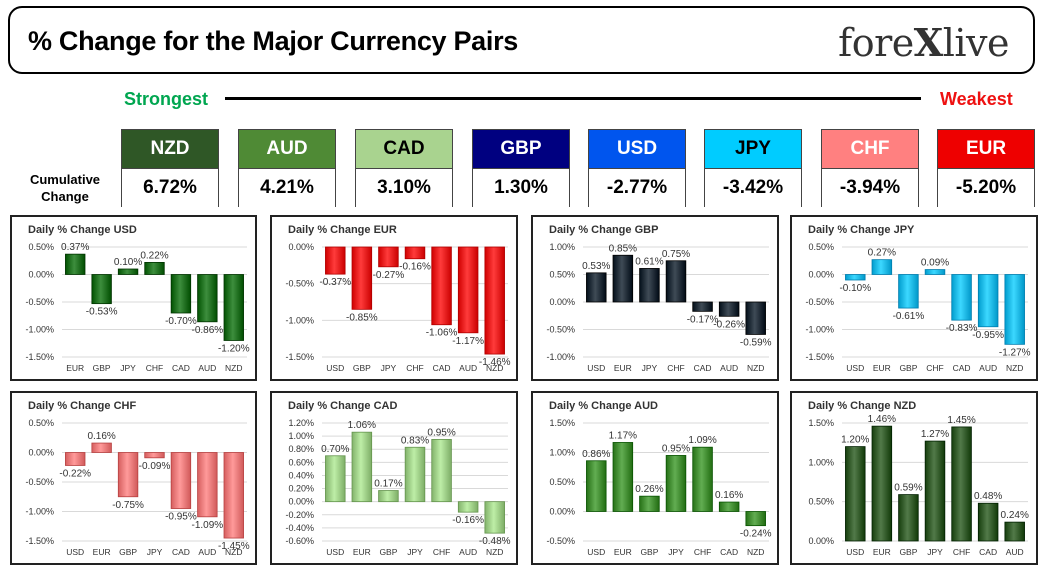  Describe the element at coordinates (935, 263) in the screenshot. I see `data-label: 0.09%` at that location.